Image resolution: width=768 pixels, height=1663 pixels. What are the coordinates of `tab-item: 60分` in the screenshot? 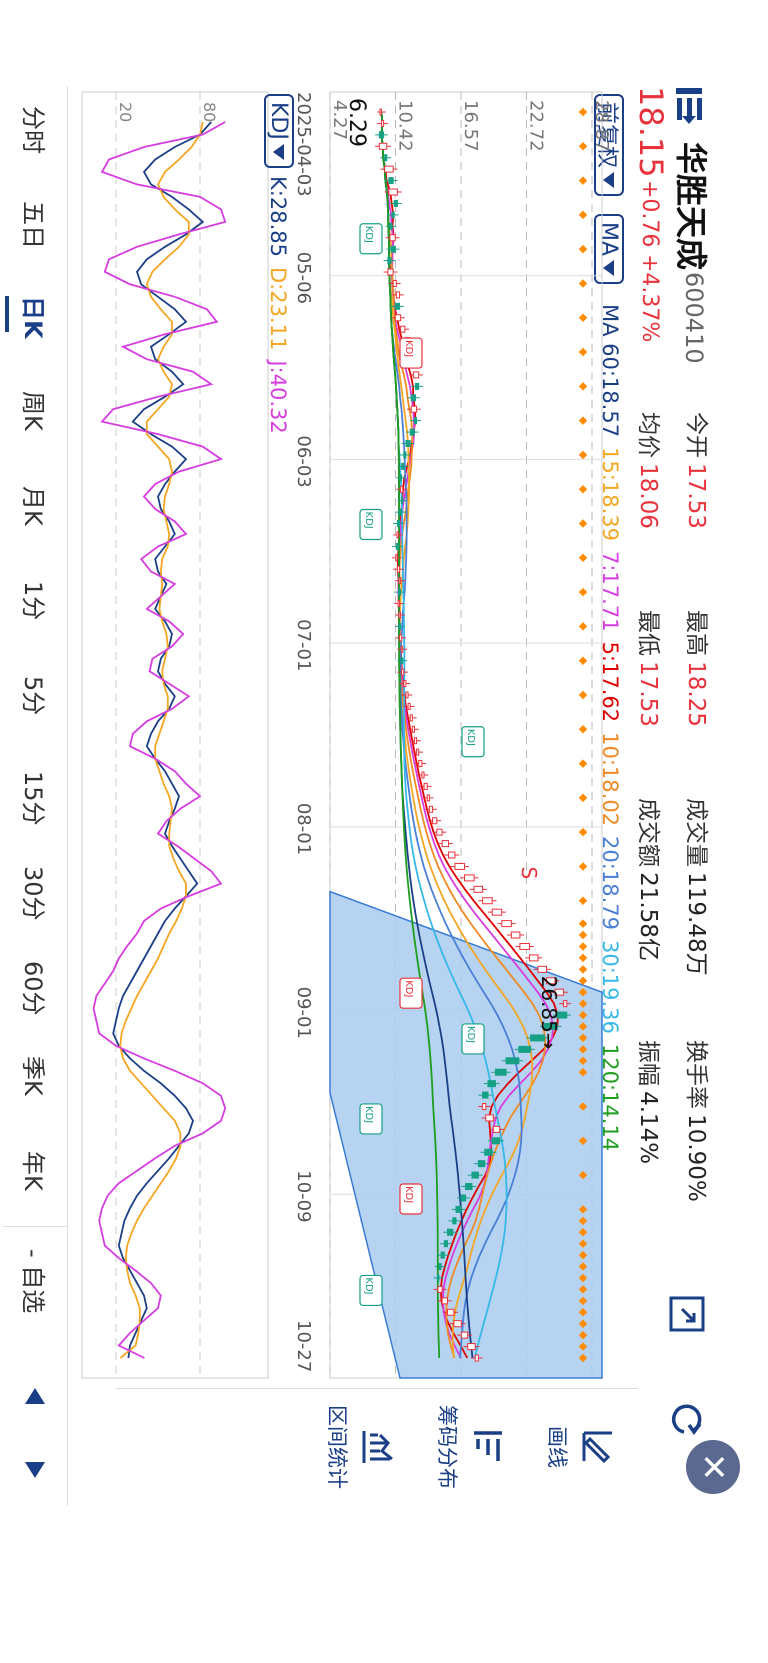 It's located at (33, 988).